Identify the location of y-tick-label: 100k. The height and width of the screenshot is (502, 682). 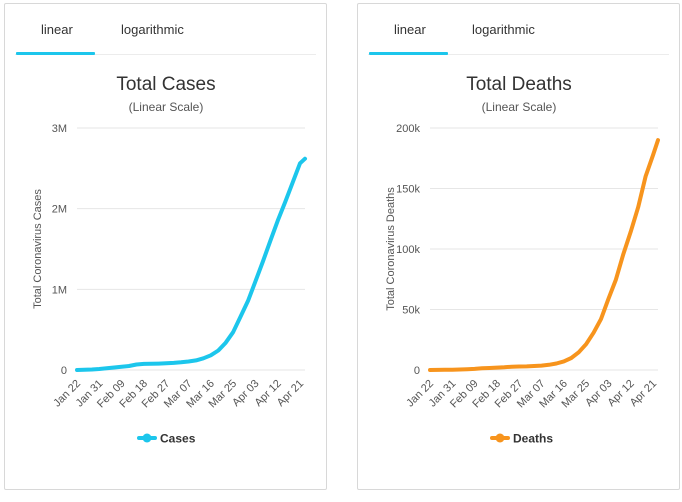
(408, 250).